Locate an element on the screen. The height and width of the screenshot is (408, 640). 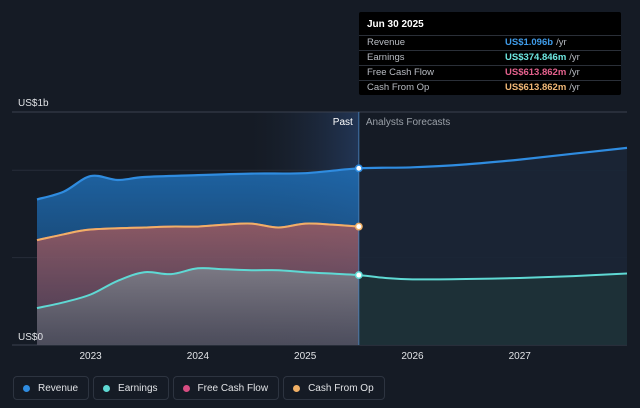
tooltip-value: US$1.096b is located at coordinates (529, 42).